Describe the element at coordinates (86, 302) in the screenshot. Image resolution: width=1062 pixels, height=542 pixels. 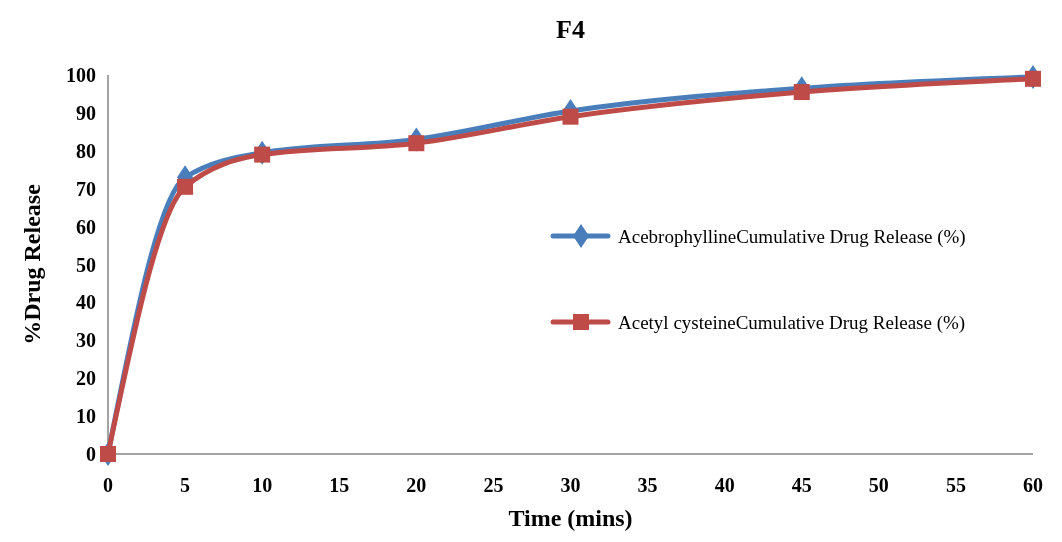
I see `y-tick-label: 40` at that location.